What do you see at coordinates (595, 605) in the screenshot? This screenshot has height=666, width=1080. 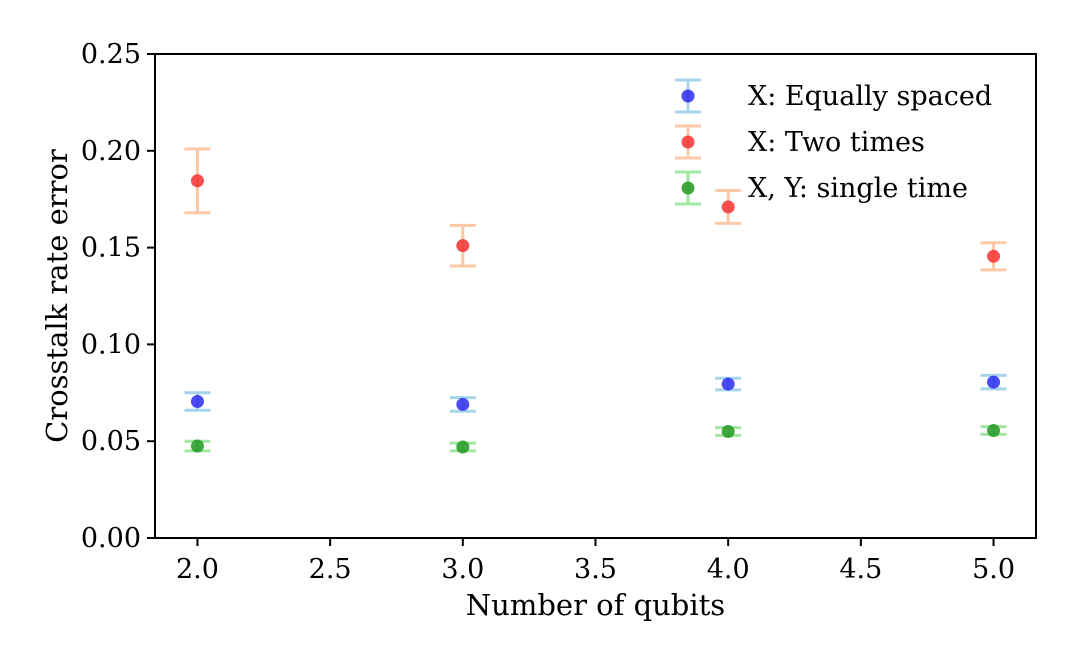 I see `x-axis-label: Number of qubits` at bounding box center [595, 605].